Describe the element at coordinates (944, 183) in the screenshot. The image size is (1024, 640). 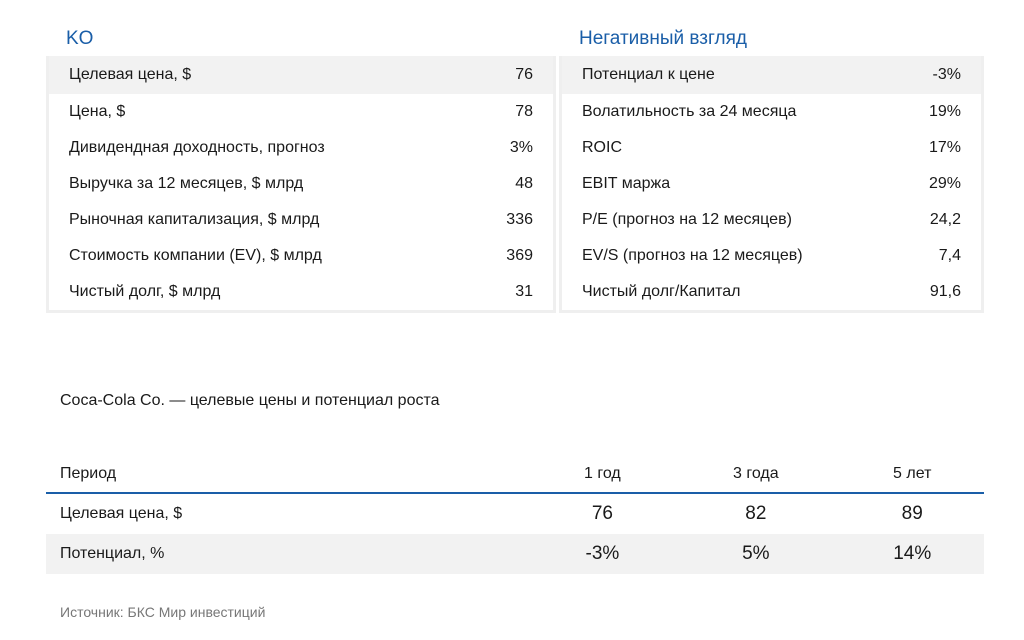
I see `row-value: 29%` at that location.